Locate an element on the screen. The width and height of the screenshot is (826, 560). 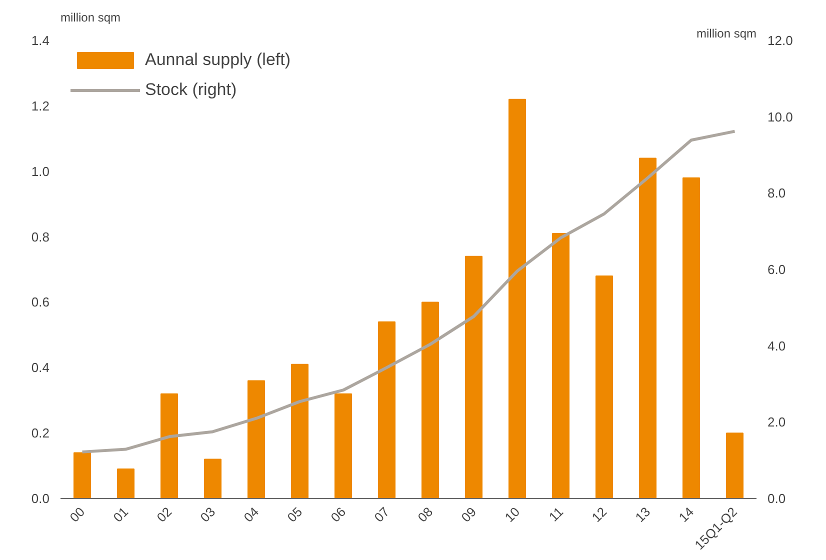
y-axis-title: million sqm is located at coordinates (90, 17).